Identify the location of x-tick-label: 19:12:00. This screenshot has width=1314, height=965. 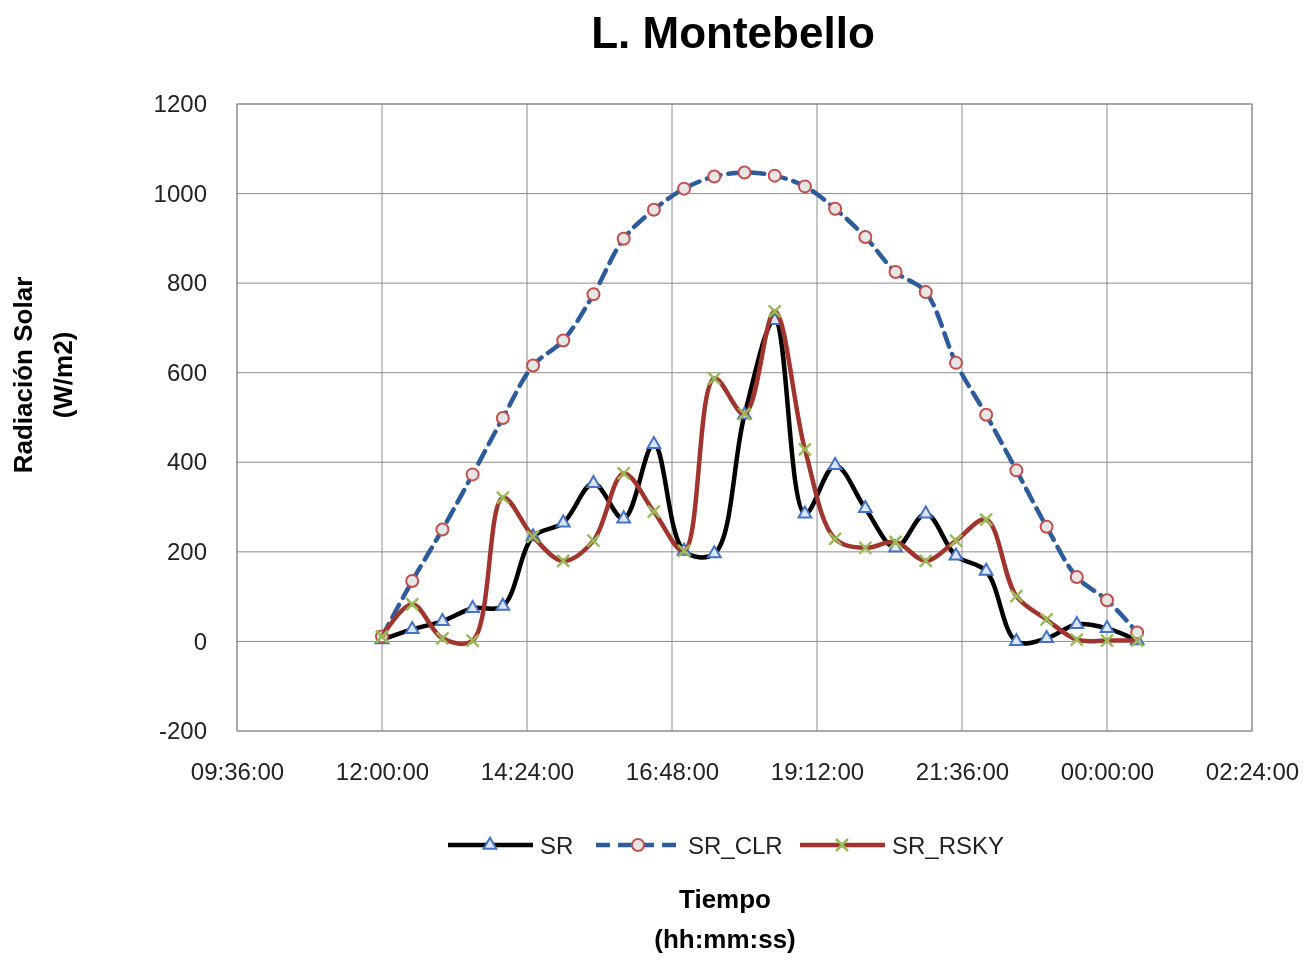
(817, 772).